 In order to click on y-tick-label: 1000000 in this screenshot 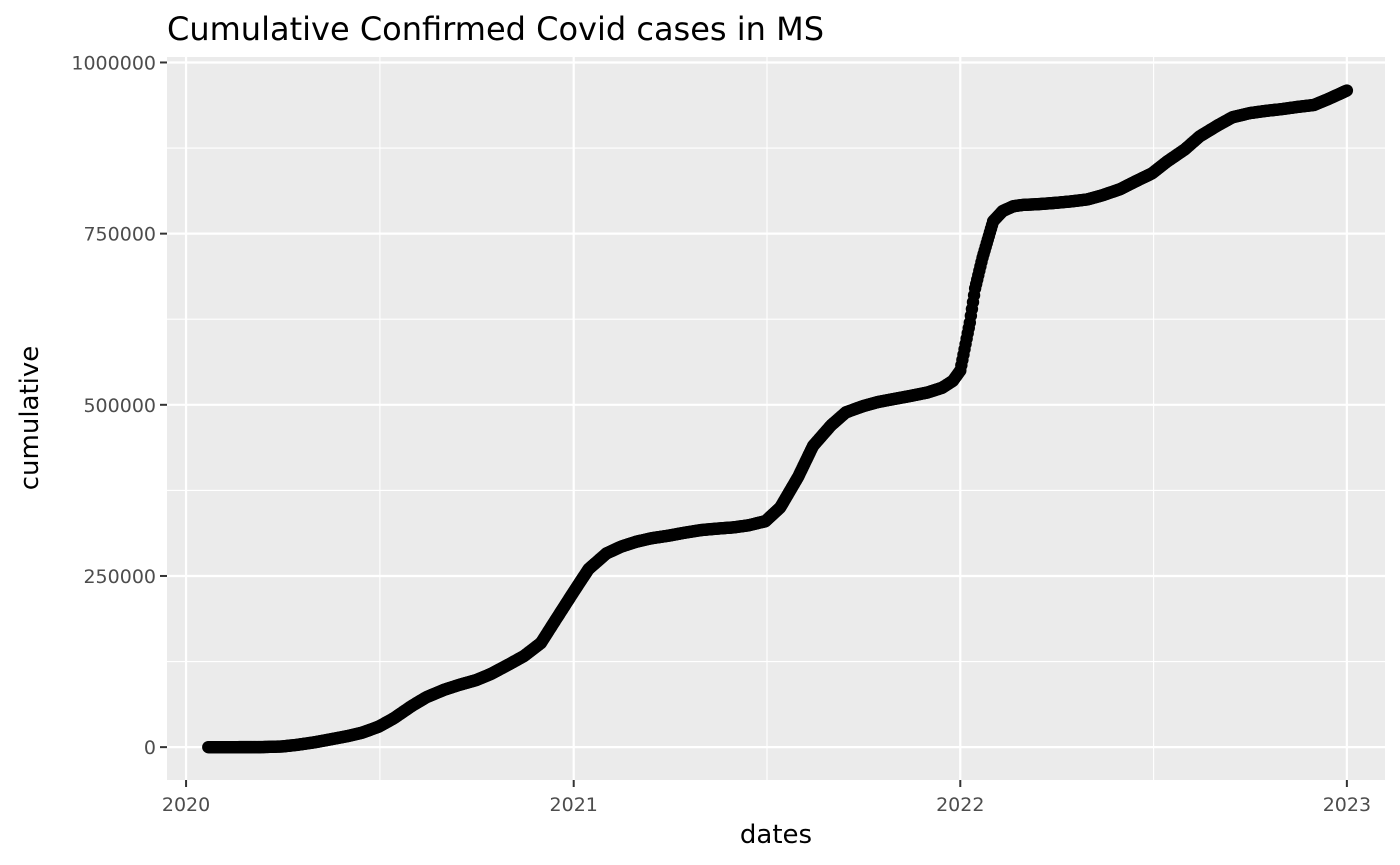, I will do `click(113, 63)`.